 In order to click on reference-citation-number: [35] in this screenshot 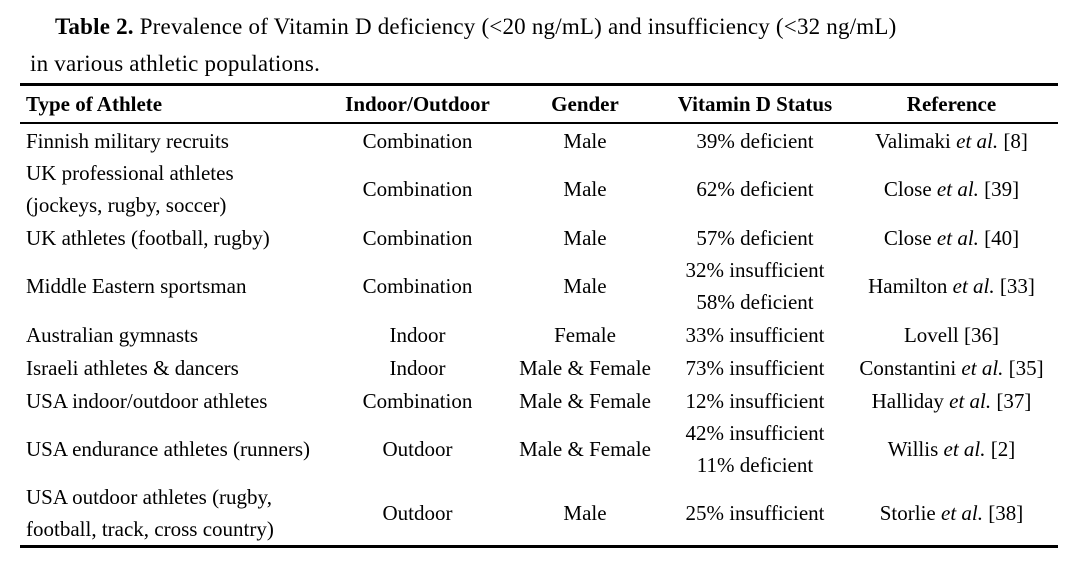, I will do `click(1026, 367)`.